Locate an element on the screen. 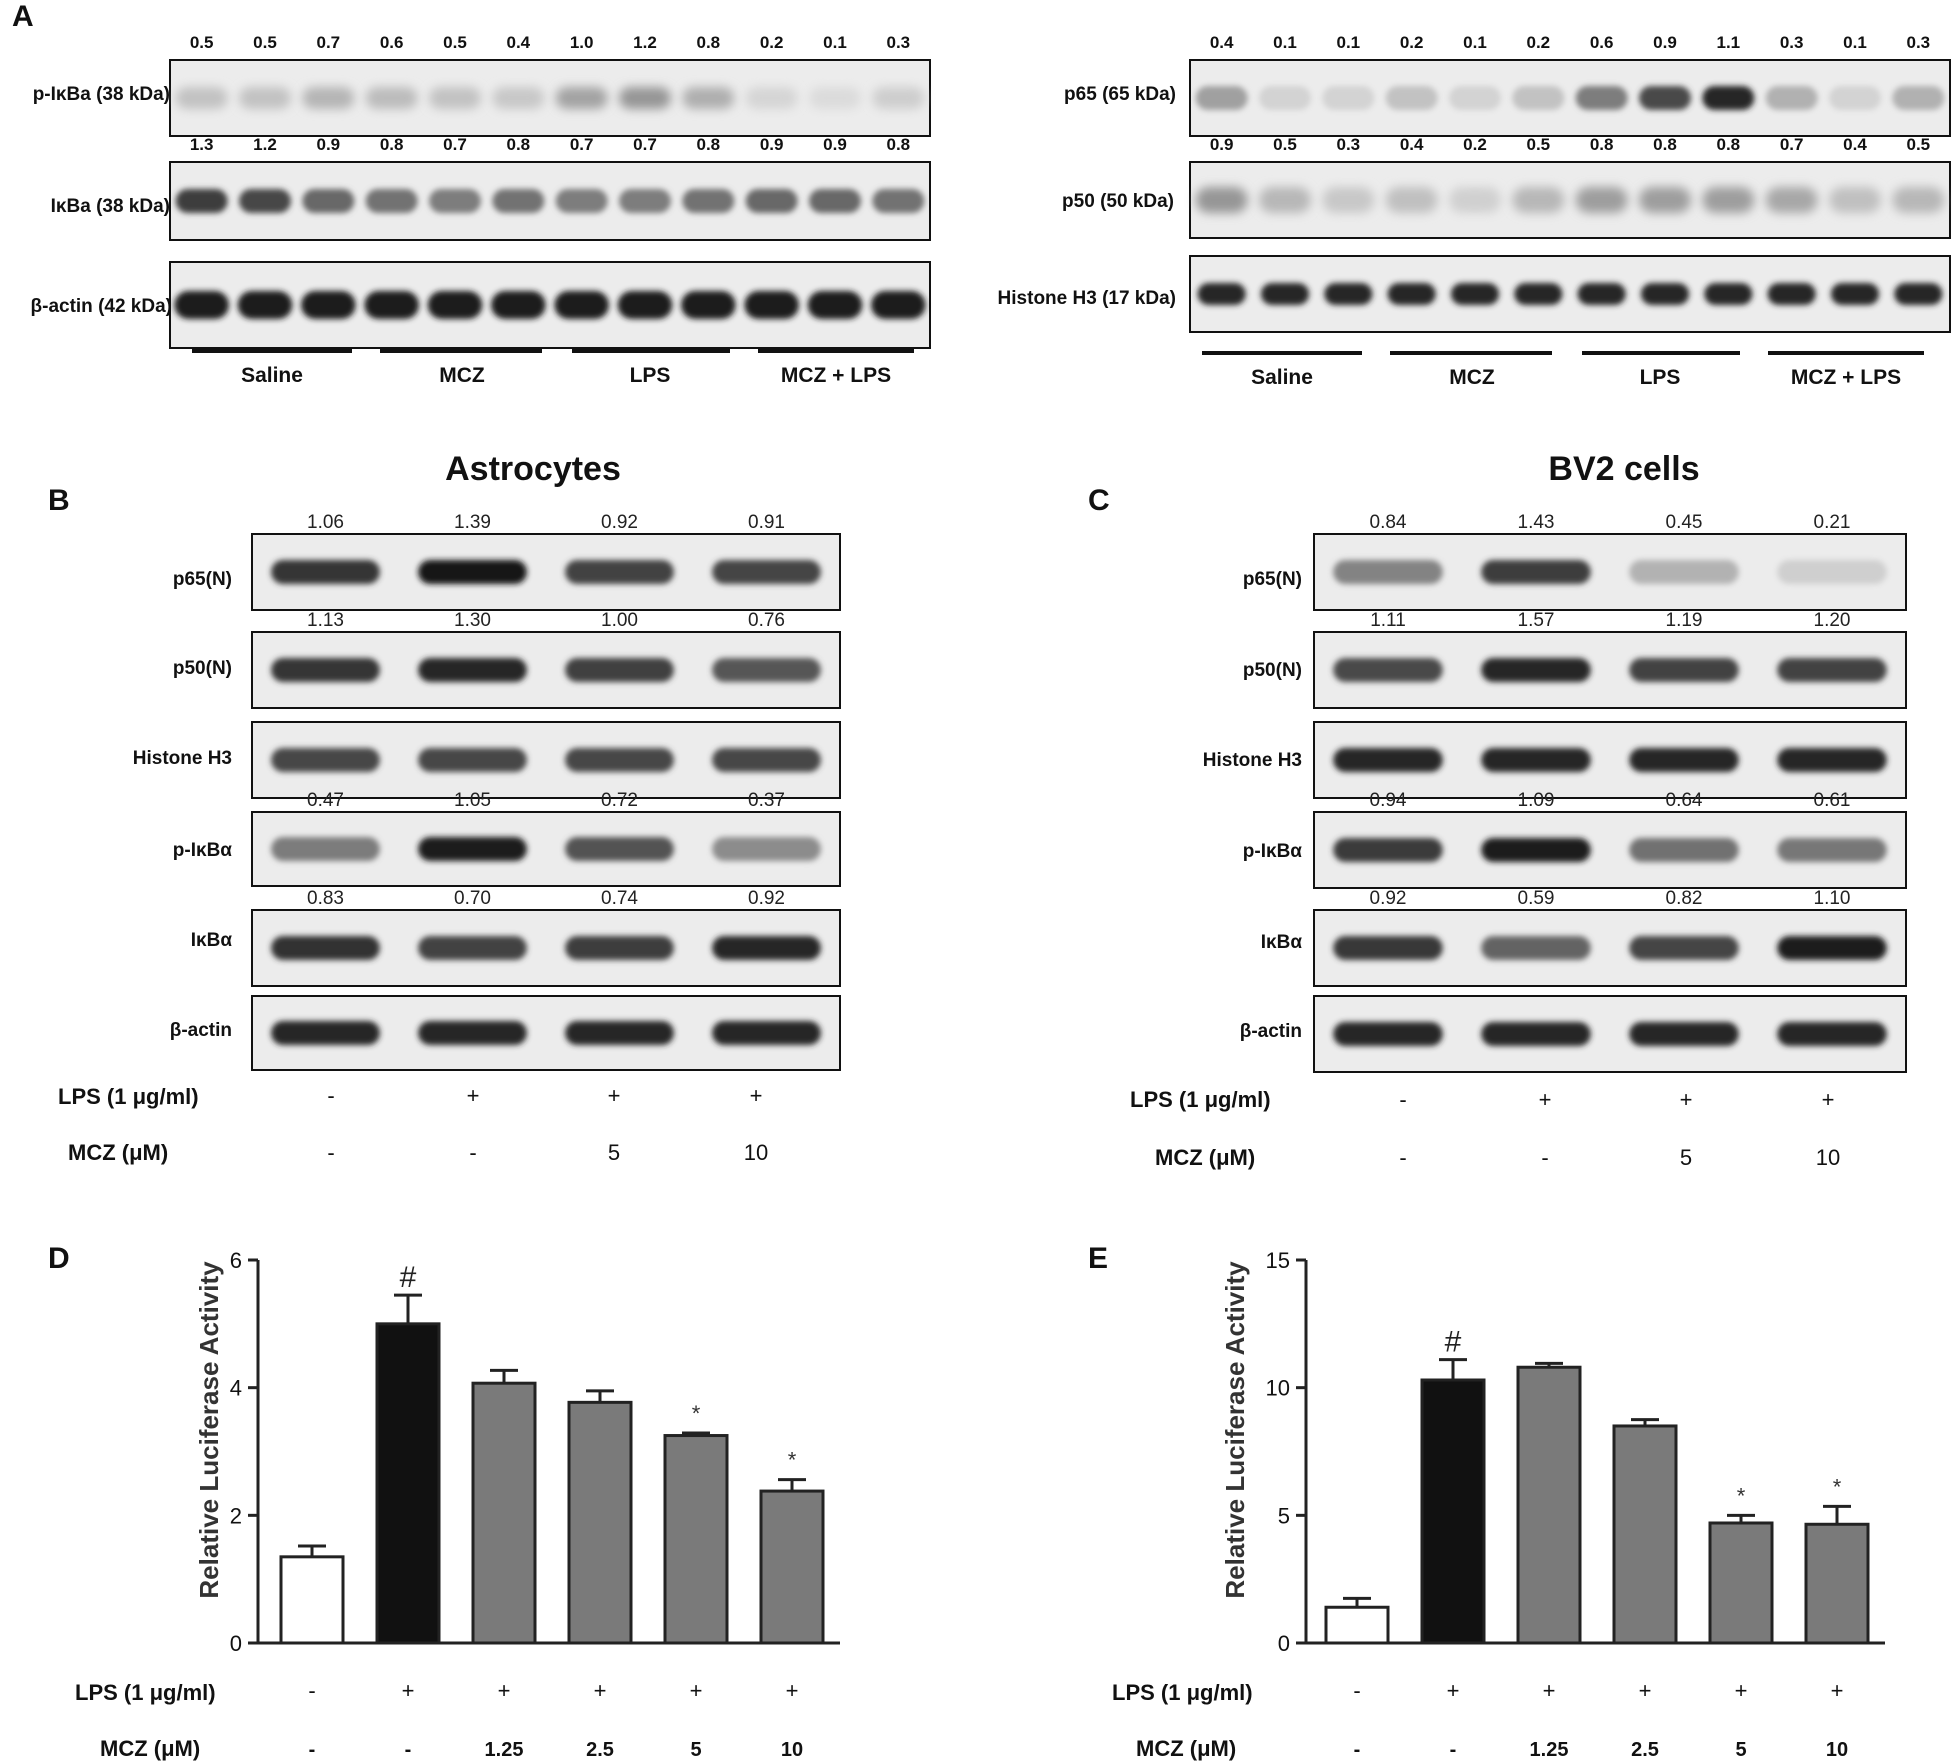 Image resolution: width=1952 pixels, height=1761 pixels. chart-d-cond-lps-4: + is located at coordinates (600, 1690).